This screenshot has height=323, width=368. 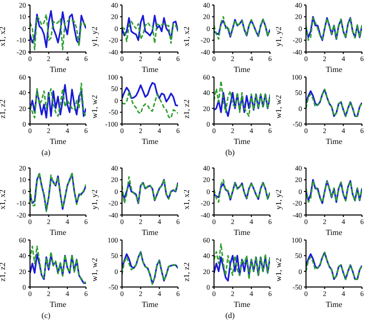 I want to click on text: (b), so click(x=230, y=152).